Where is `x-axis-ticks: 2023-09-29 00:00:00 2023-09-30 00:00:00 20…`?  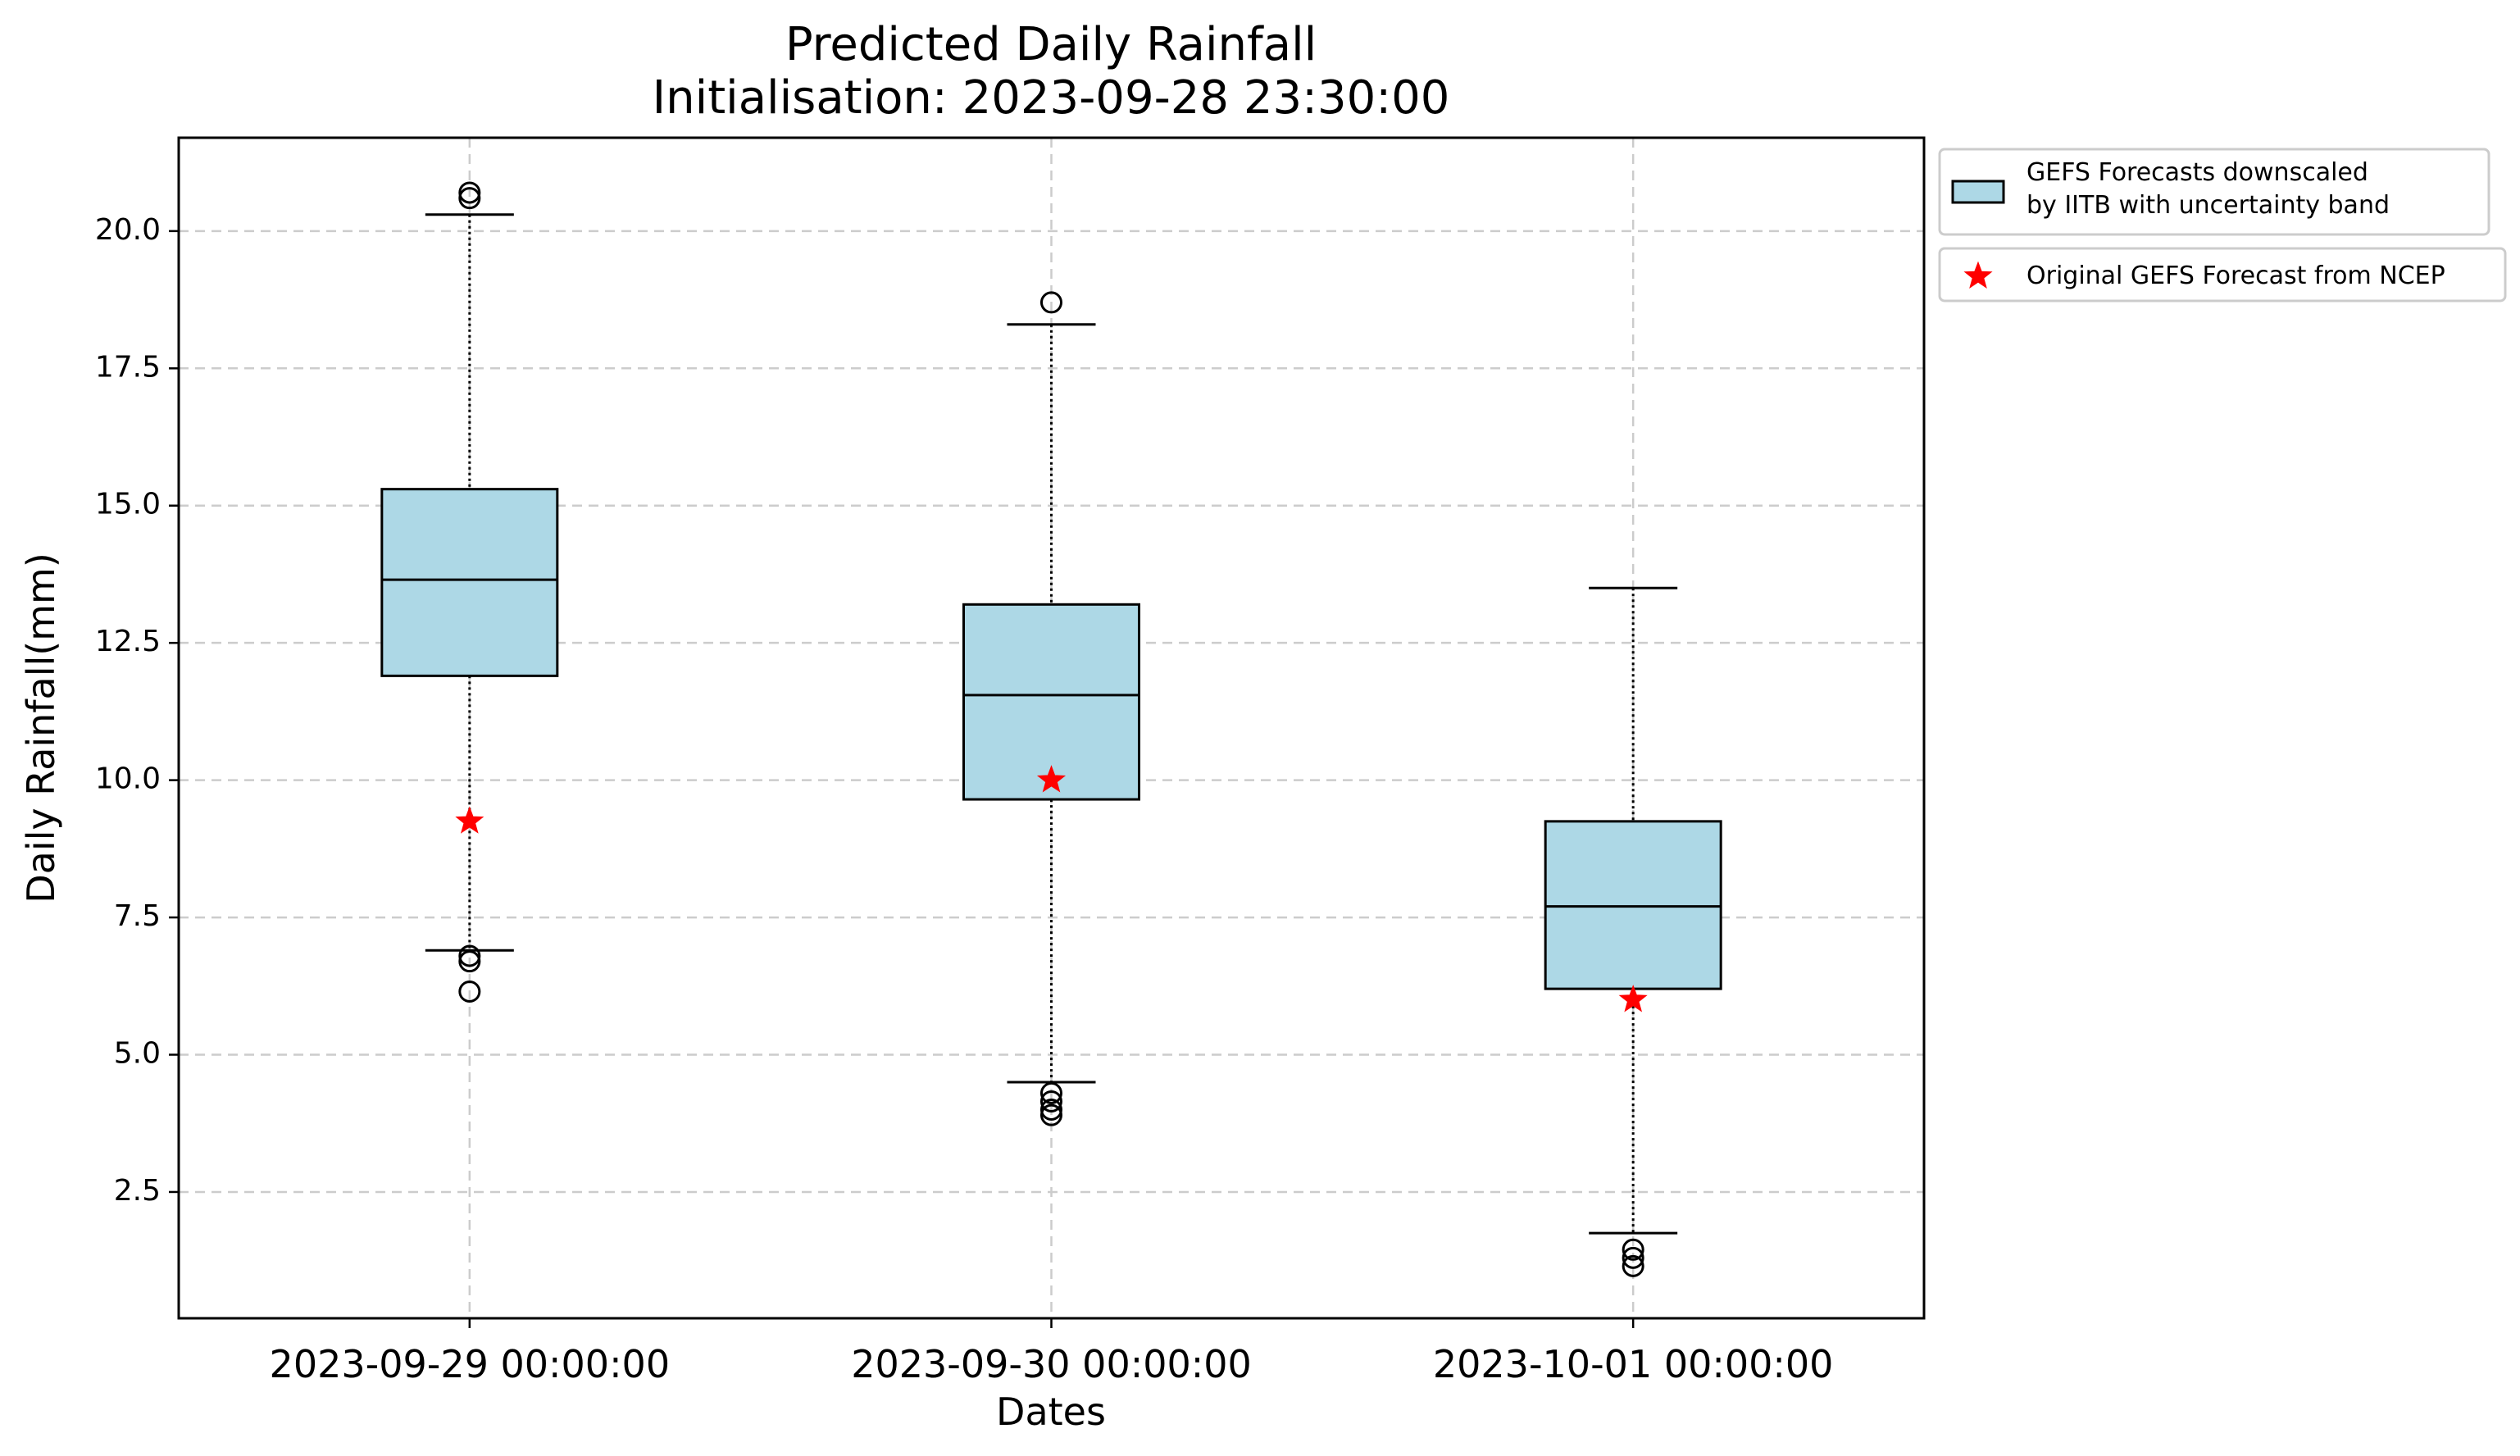
x-axis-ticks: 2023-09-29 00:00:00 2023-09-30 00:00:00 20… is located at coordinates (1052, 1352).